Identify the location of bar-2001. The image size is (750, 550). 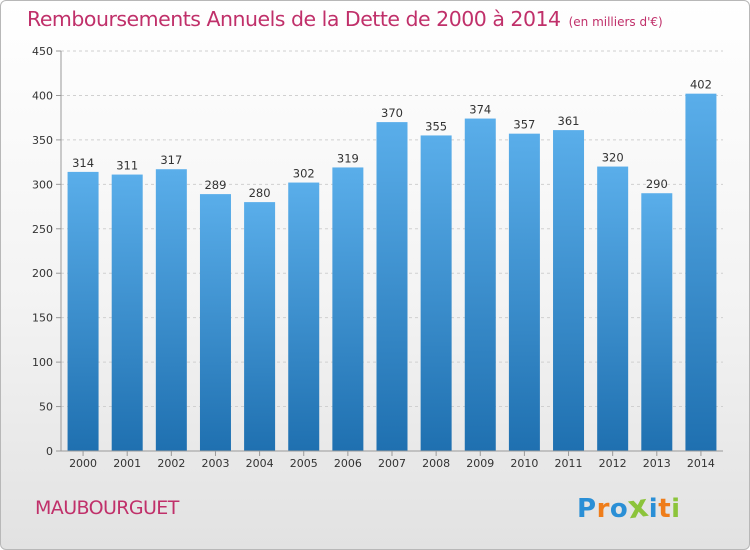
(127, 313).